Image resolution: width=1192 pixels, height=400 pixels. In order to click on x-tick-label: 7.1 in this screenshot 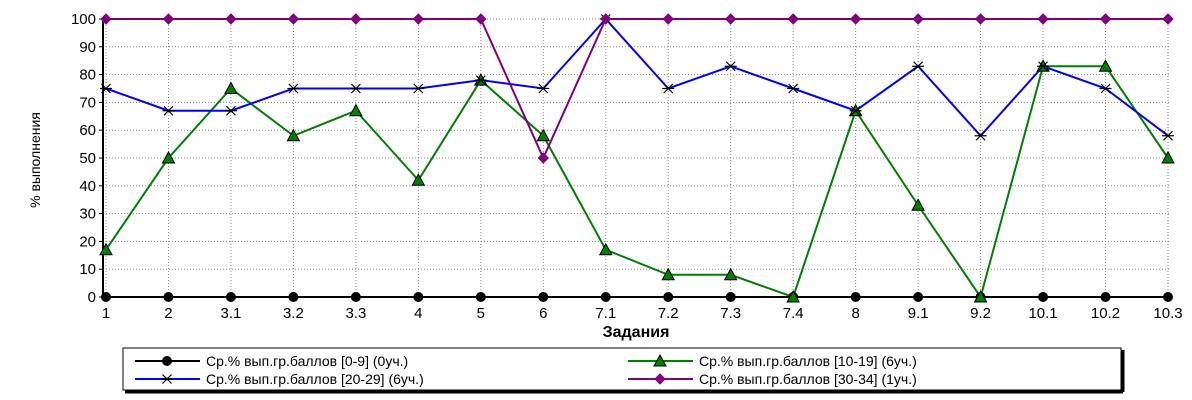, I will do `click(605, 313)`.